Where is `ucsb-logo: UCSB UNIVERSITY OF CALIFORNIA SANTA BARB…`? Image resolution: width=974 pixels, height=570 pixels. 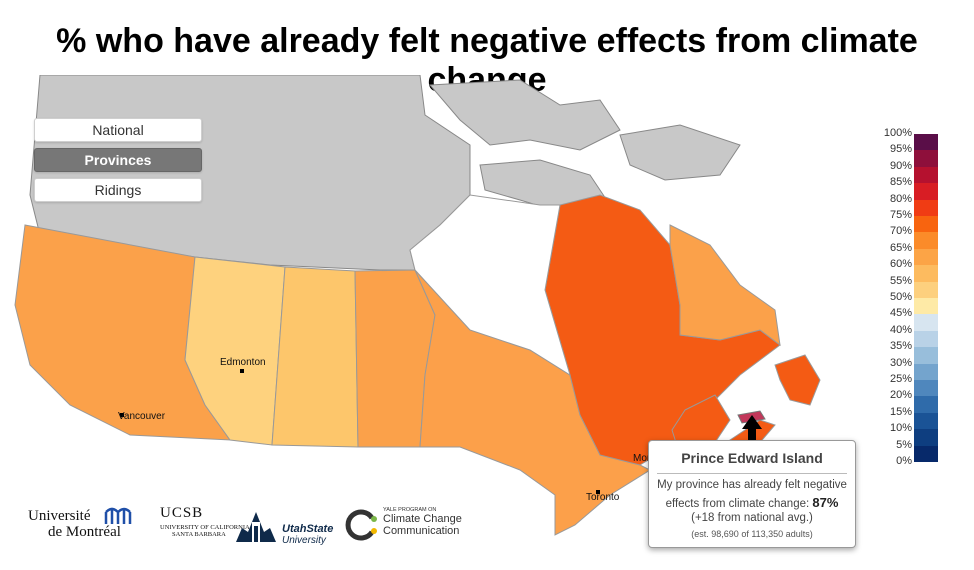
ucsb-logo: UCSB UNIVERSITY OF CALIFORNIA SANTA BARB… is located at coordinates (205, 521).